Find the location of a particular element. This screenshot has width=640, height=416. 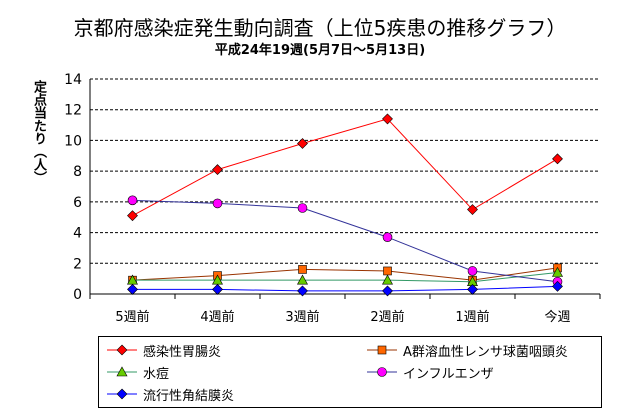

legend-item: 感染性胃腸炎 is located at coordinates (164, 350).